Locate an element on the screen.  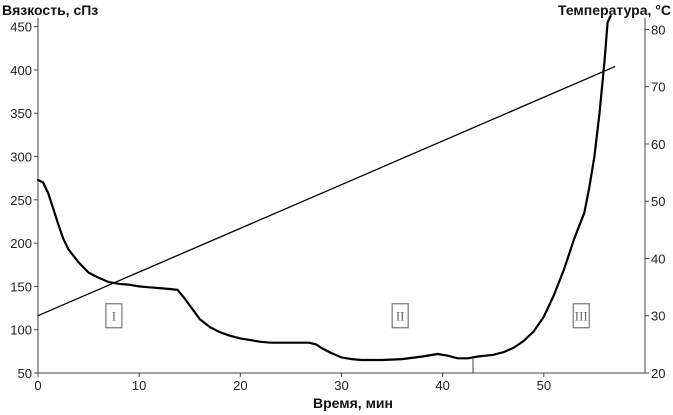
x-tick-label: 0 is located at coordinates (37, 385).